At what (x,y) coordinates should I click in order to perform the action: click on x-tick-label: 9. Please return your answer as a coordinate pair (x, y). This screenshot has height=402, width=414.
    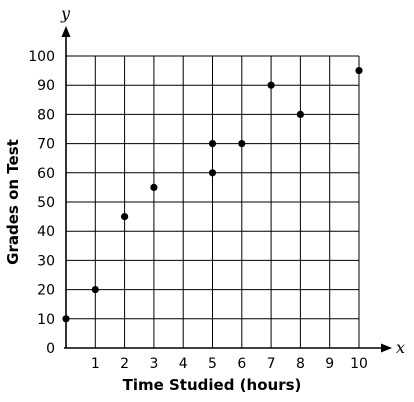
    Looking at the image, I should click on (329, 364).